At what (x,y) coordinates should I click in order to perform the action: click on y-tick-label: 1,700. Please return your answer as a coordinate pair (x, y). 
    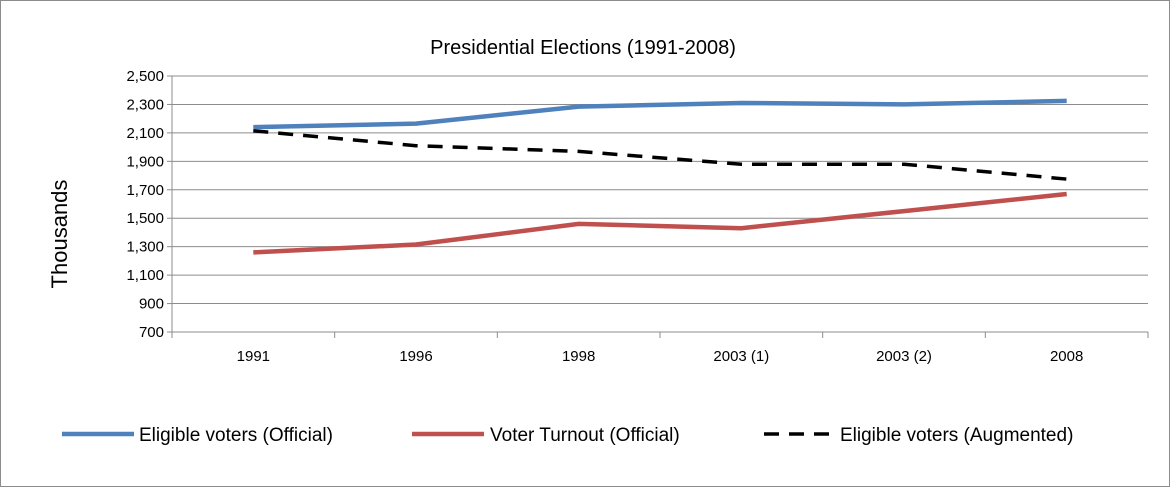
    Looking at the image, I should click on (145, 190).